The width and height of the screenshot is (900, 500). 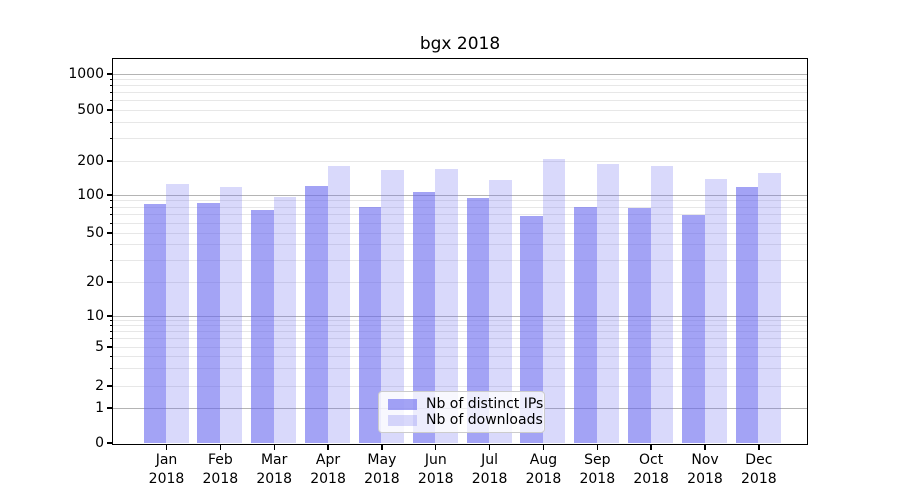 I want to click on legend: Nb of distinct IPs Nb of downloads, so click(x=461, y=412).